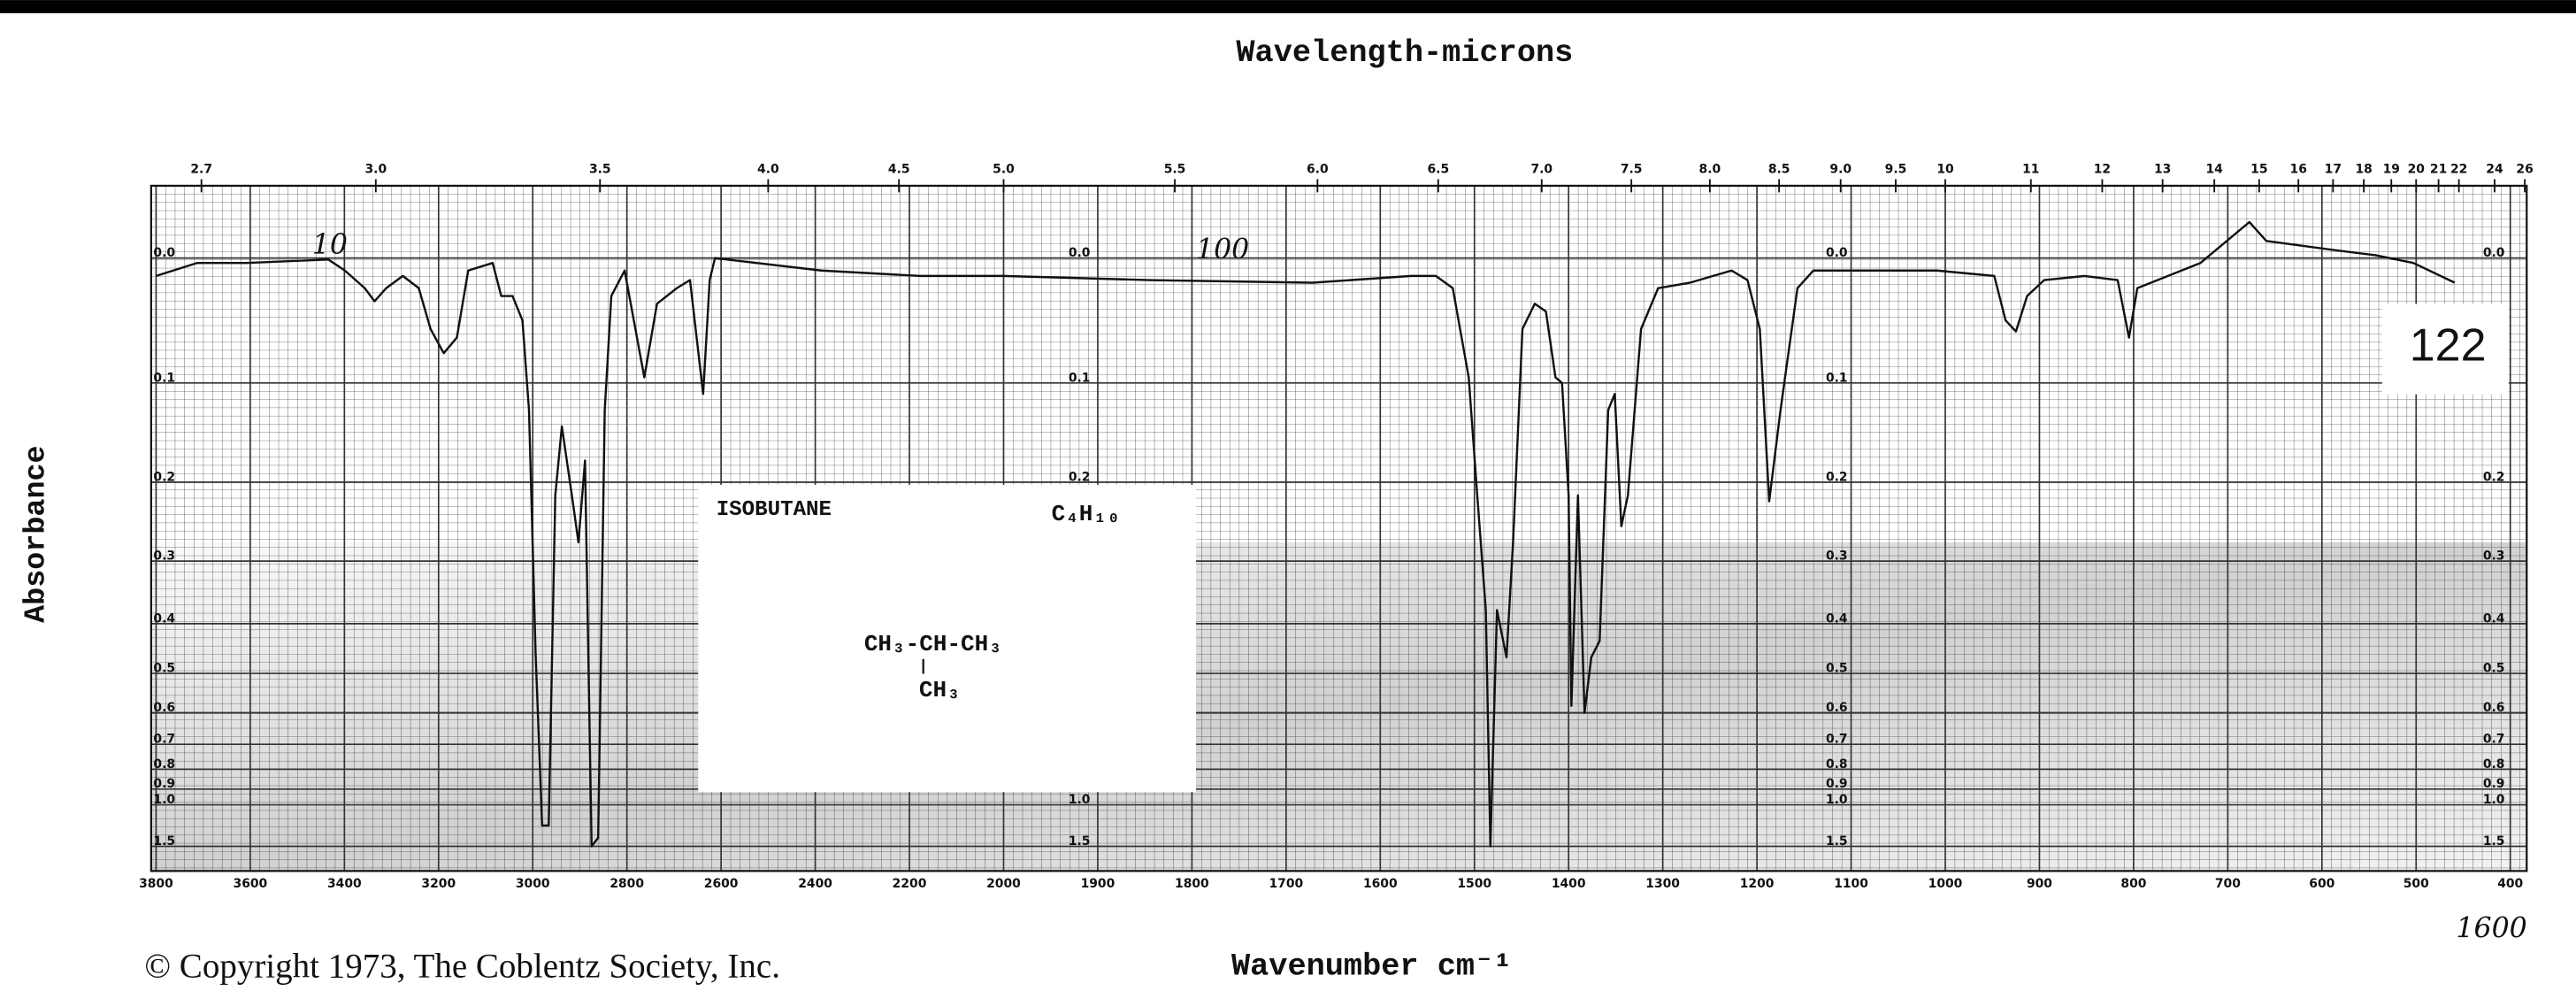  Describe the element at coordinates (2214, 169) in the screenshot. I see `x2-tick-label: 14` at that location.